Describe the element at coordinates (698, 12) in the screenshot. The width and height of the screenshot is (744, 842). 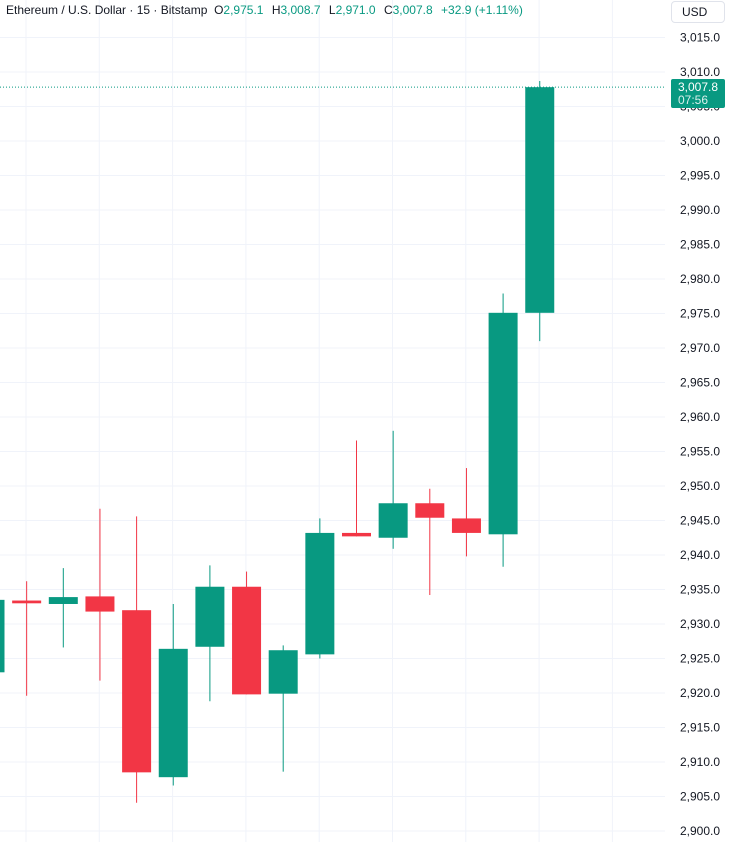
I see `currency-button: USD` at that location.